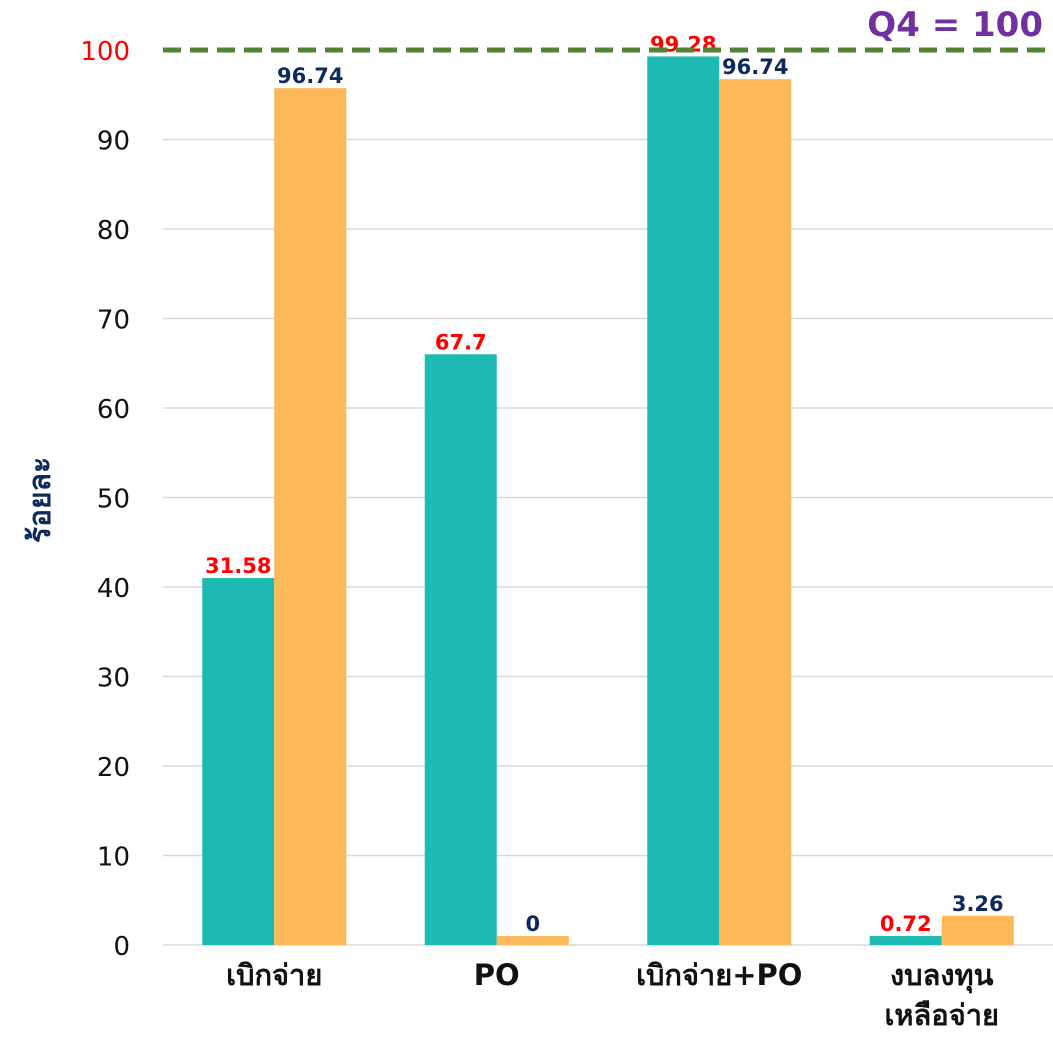 This screenshot has width=1053, height=1044. I want to click on x-tick-label: เหลือจ่าย, so click(942, 1015).